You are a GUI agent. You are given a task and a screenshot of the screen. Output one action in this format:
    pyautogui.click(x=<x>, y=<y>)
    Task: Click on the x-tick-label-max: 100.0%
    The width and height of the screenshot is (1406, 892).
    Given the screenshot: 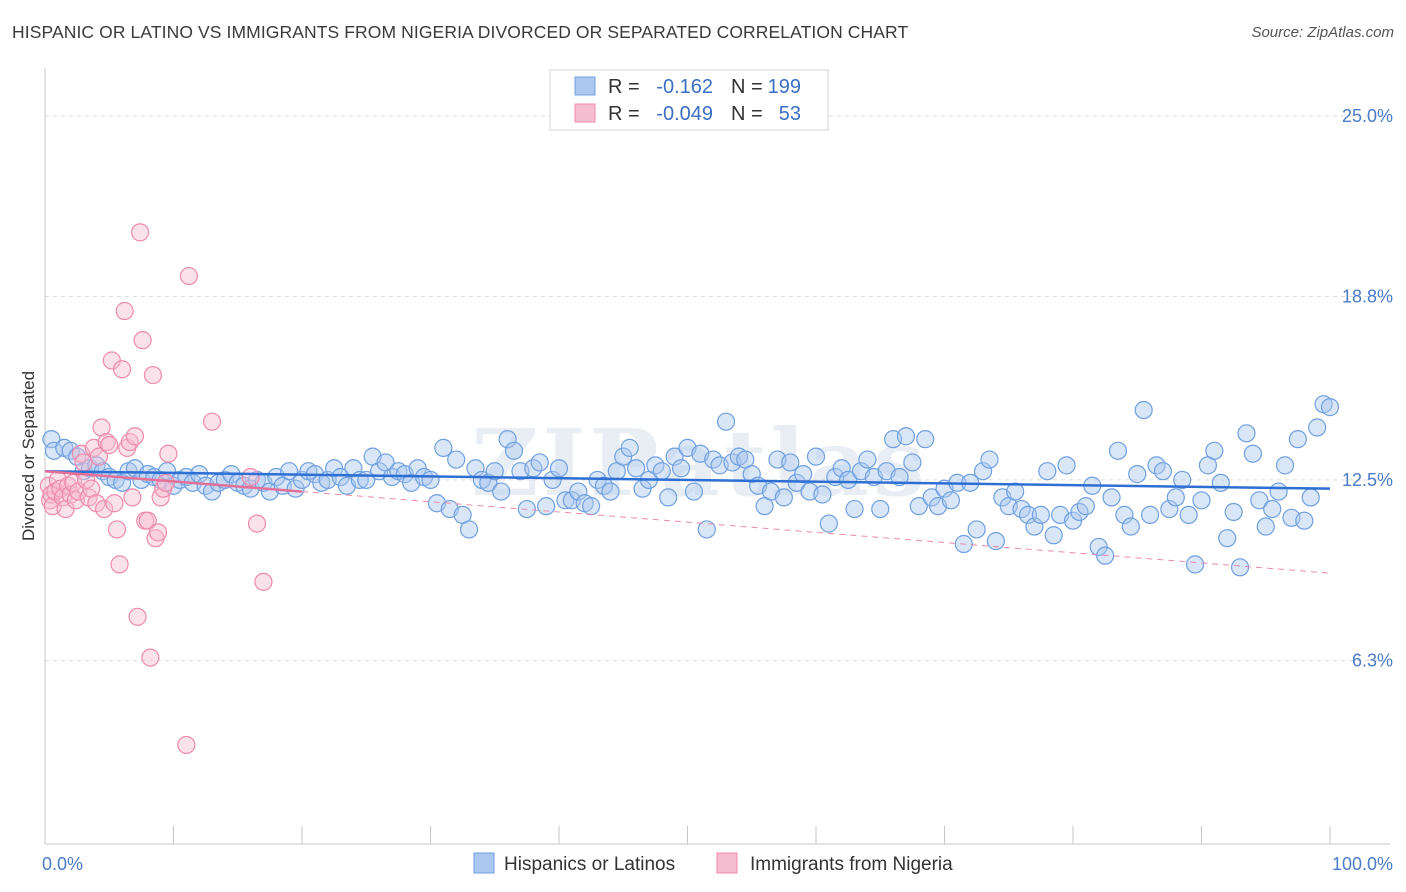 What is the action you would take?
    pyautogui.click(x=1362, y=864)
    